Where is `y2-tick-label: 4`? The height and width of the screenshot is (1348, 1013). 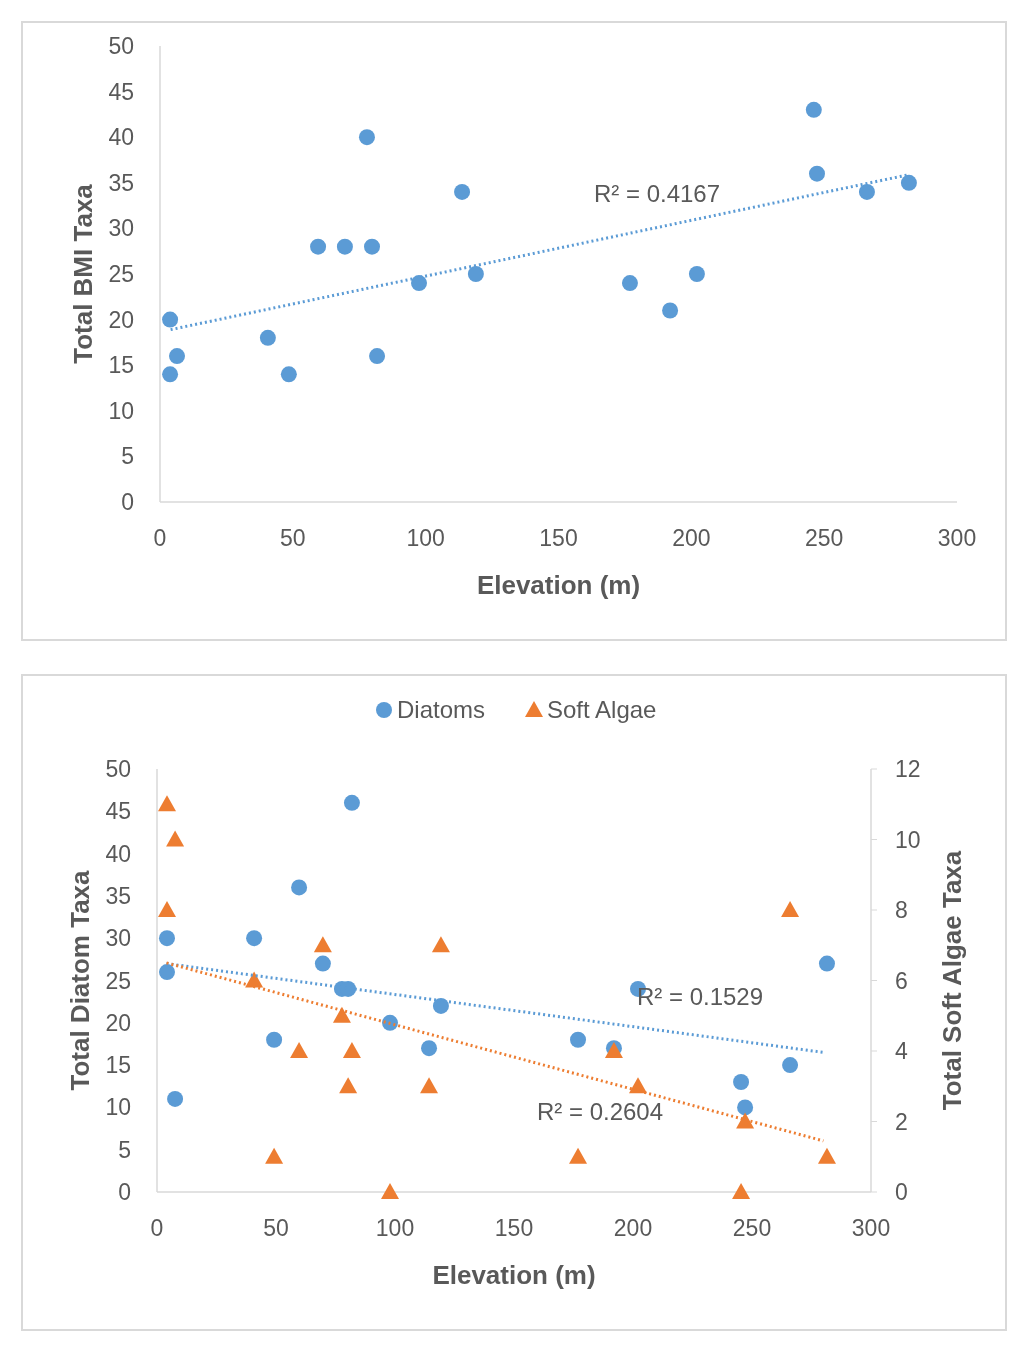 y2-tick-label: 4 is located at coordinates (901, 1051).